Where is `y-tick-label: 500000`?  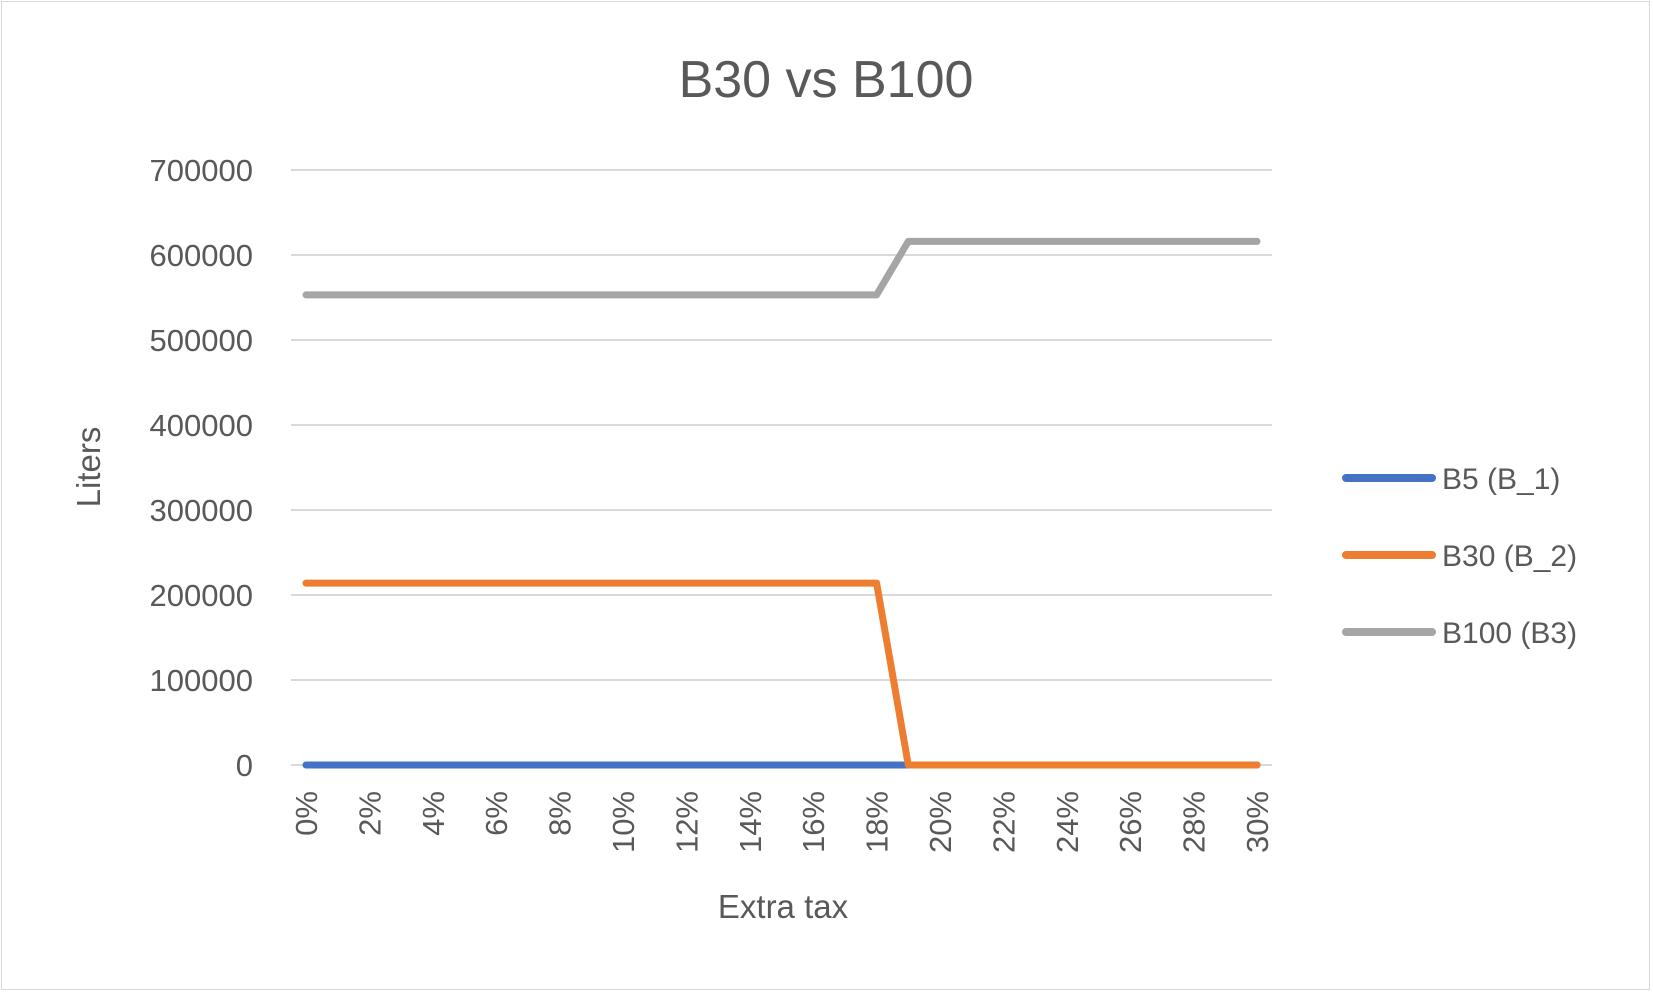
y-tick-label: 500000 is located at coordinates (201, 340).